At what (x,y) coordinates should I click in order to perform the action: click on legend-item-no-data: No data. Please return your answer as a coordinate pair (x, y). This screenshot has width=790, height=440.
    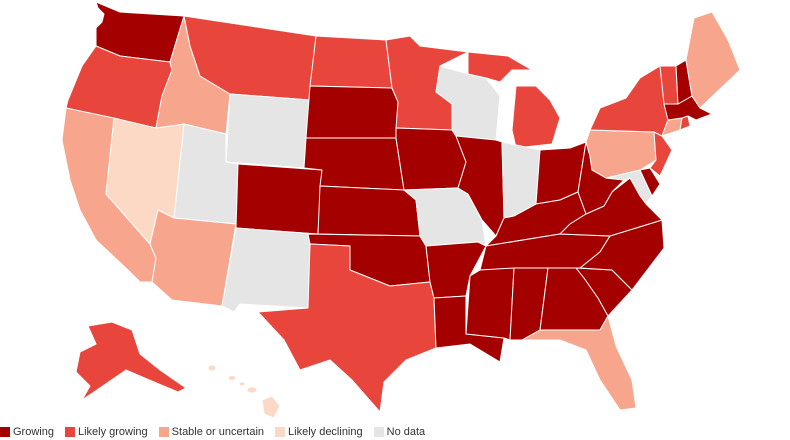
    Looking at the image, I should click on (399, 432).